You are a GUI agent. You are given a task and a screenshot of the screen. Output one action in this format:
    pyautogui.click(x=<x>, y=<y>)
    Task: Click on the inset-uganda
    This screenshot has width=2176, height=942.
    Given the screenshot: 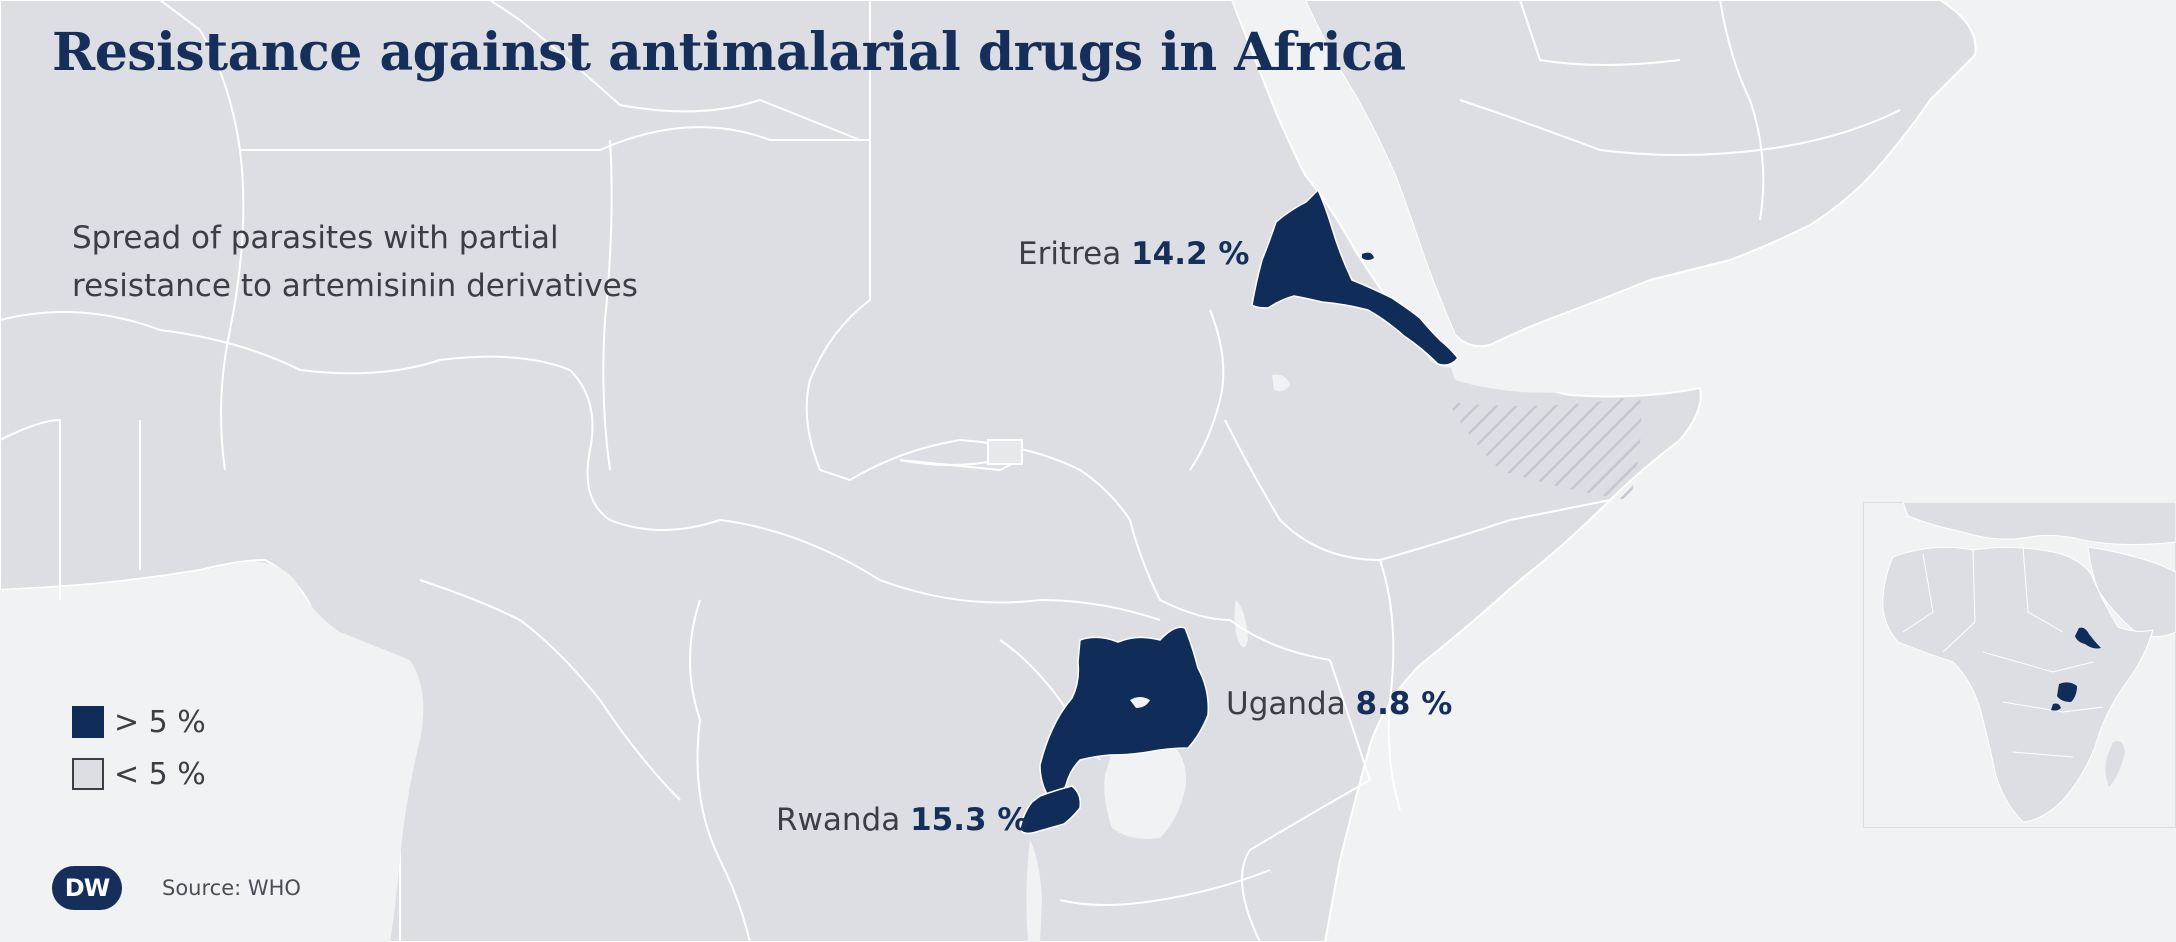 What is the action you would take?
    pyautogui.click(x=2067, y=692)
    